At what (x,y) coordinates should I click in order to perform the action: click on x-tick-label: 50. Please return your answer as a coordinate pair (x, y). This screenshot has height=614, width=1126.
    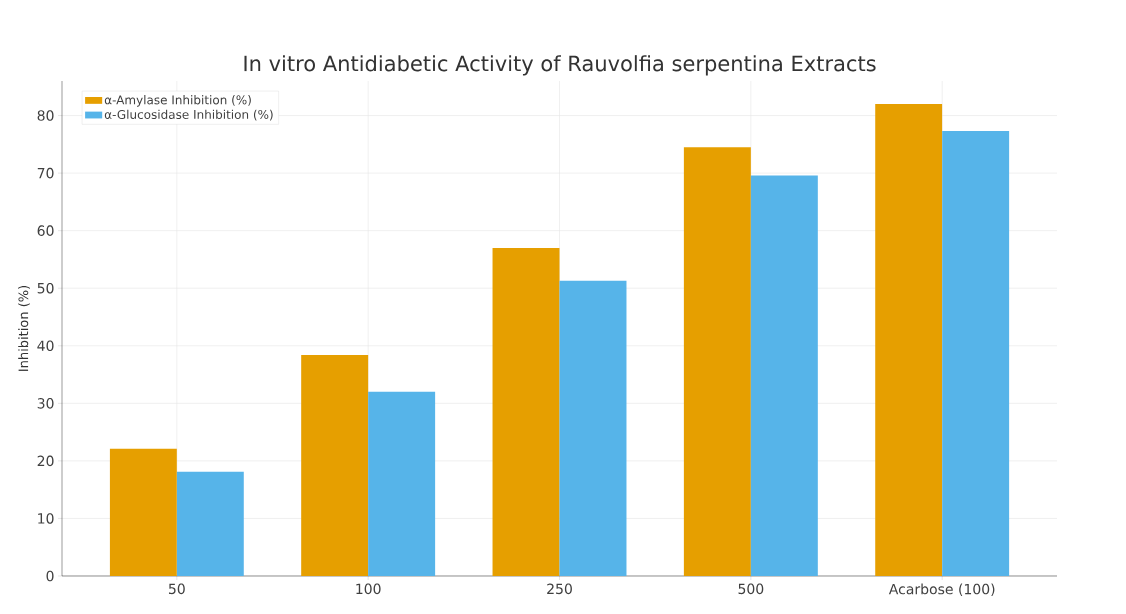
    Looking at the image, I should click on (176, 589).